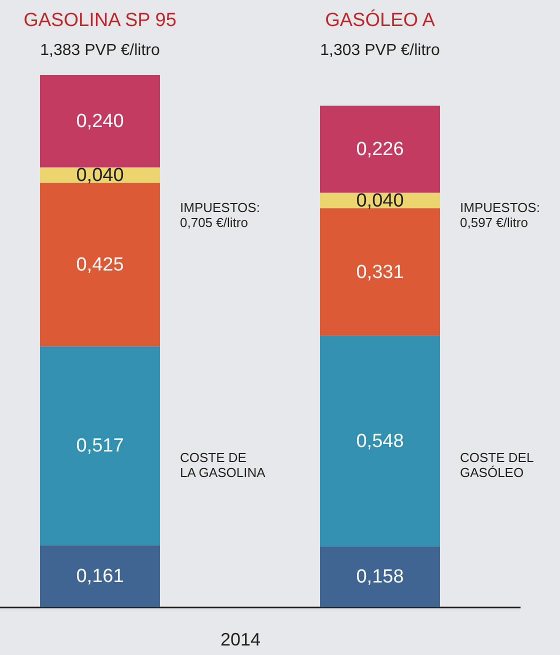 The image size is (560, 655). Describe the element at coordinates (497, 465) in the screenshot. I see `annotation: COSTE DEL GASÓLEO` at that location.